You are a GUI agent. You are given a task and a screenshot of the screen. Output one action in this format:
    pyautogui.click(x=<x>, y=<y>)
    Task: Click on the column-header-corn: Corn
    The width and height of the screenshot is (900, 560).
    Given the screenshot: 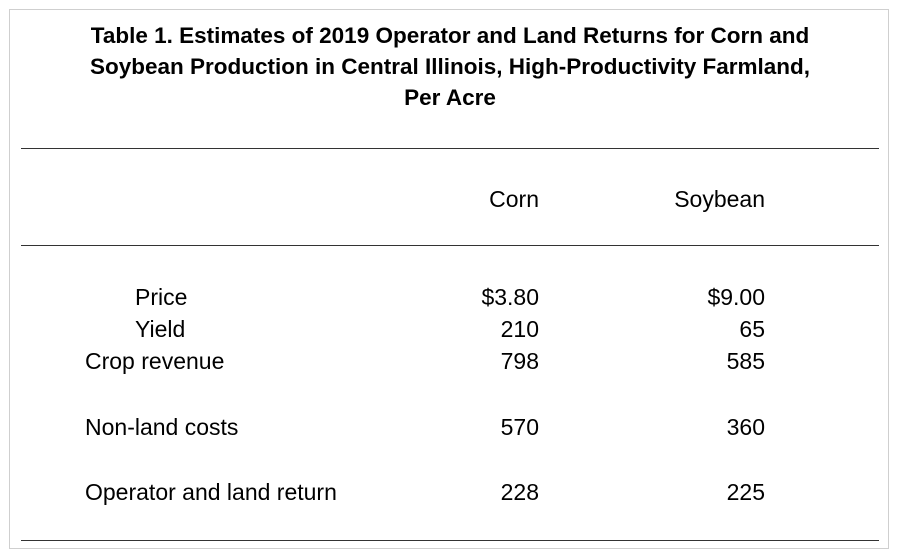 What is the action you would take?
    pyautogui.click(x=514, y=199)
    